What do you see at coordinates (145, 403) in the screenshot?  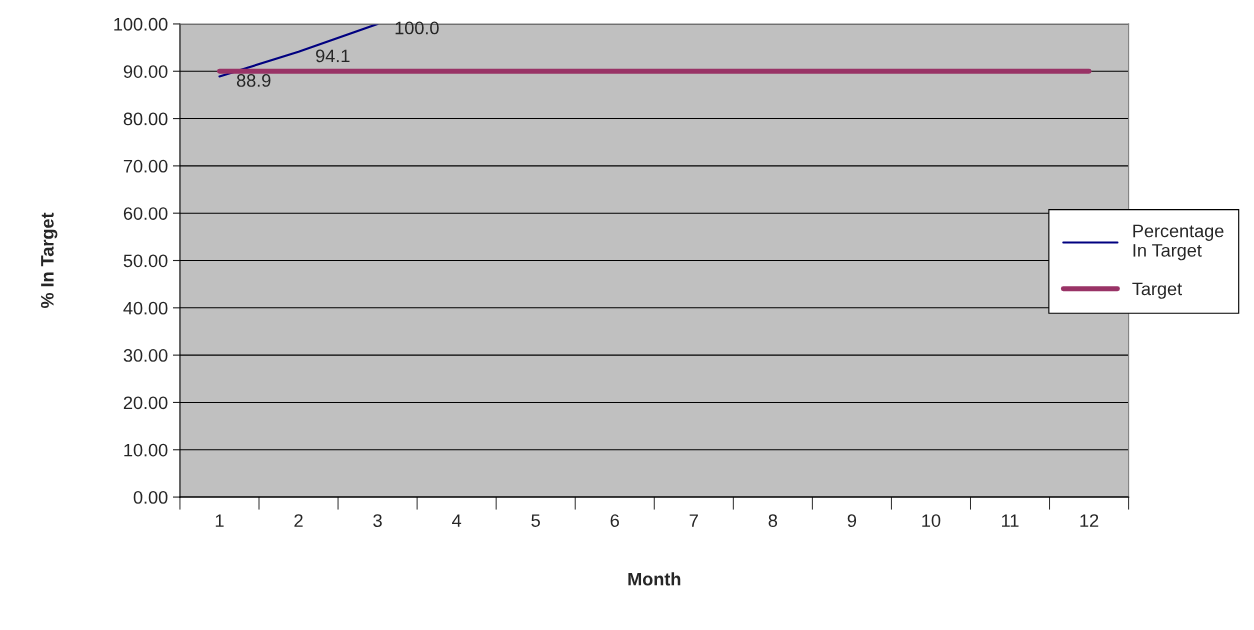 I see `y-tick-label: 20.00` at bounding box center [145, 403].